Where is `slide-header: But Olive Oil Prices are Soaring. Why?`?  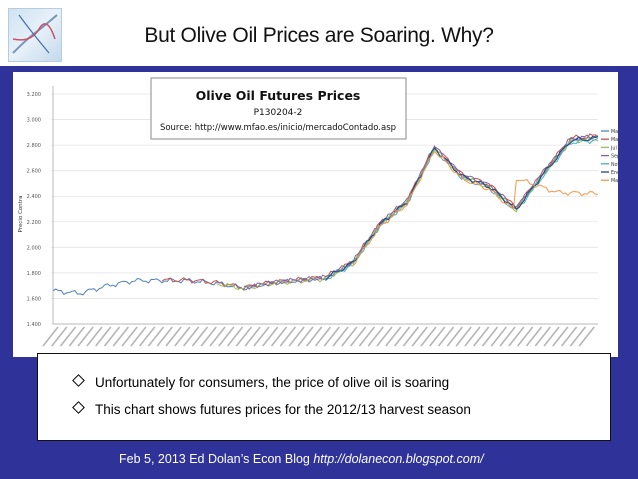 slide-header: But Olive Oil Prices are Soaring. Why? is located at coordinates (319, 33).